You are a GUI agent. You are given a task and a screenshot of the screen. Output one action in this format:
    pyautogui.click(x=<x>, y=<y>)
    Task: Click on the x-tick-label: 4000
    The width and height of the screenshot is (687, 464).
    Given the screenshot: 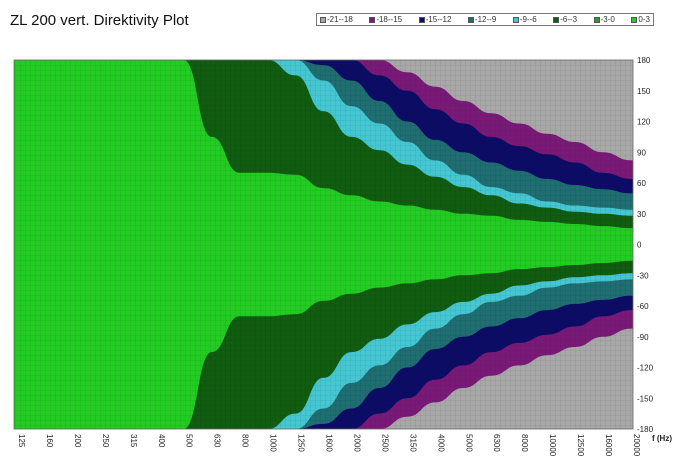 What is the action you would take?
    pyautogui.click(x=440, y=443)
    